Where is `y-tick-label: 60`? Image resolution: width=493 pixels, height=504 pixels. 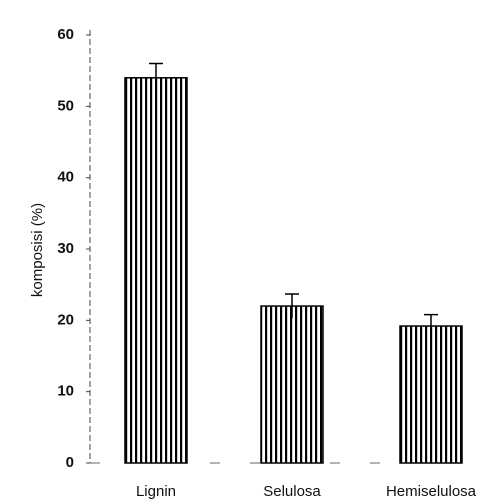
y-tick-label: 60 is located at coordinates (65, 34).